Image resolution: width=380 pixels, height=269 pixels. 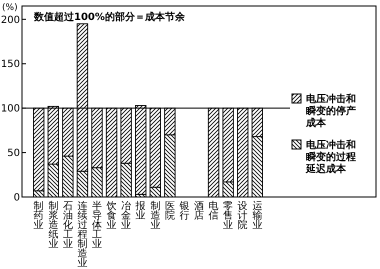 What do you see at coordinates (10, 20) in the screenshot?
I see `y-tick-label: 200` at bounding box center [10, 20].